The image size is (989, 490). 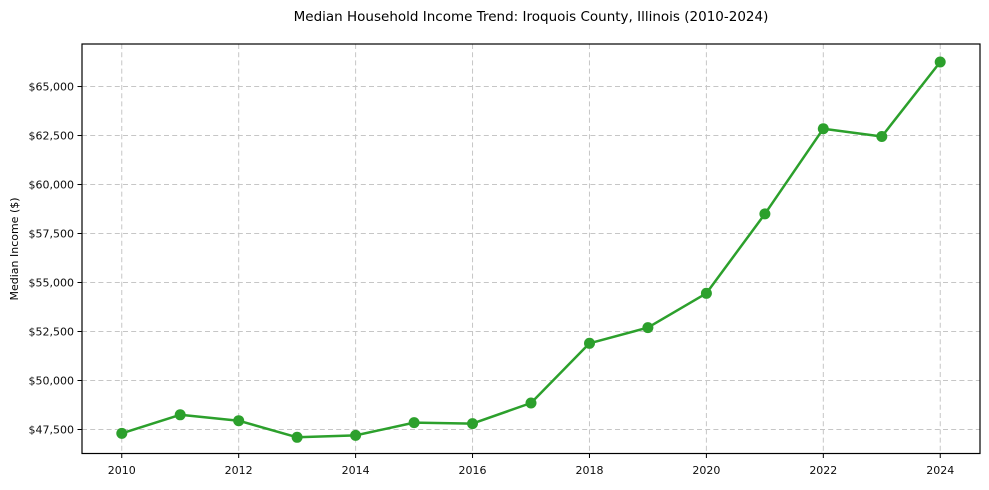 I want to click on y-tick-label: $50,000, so click(x=52, y=380).